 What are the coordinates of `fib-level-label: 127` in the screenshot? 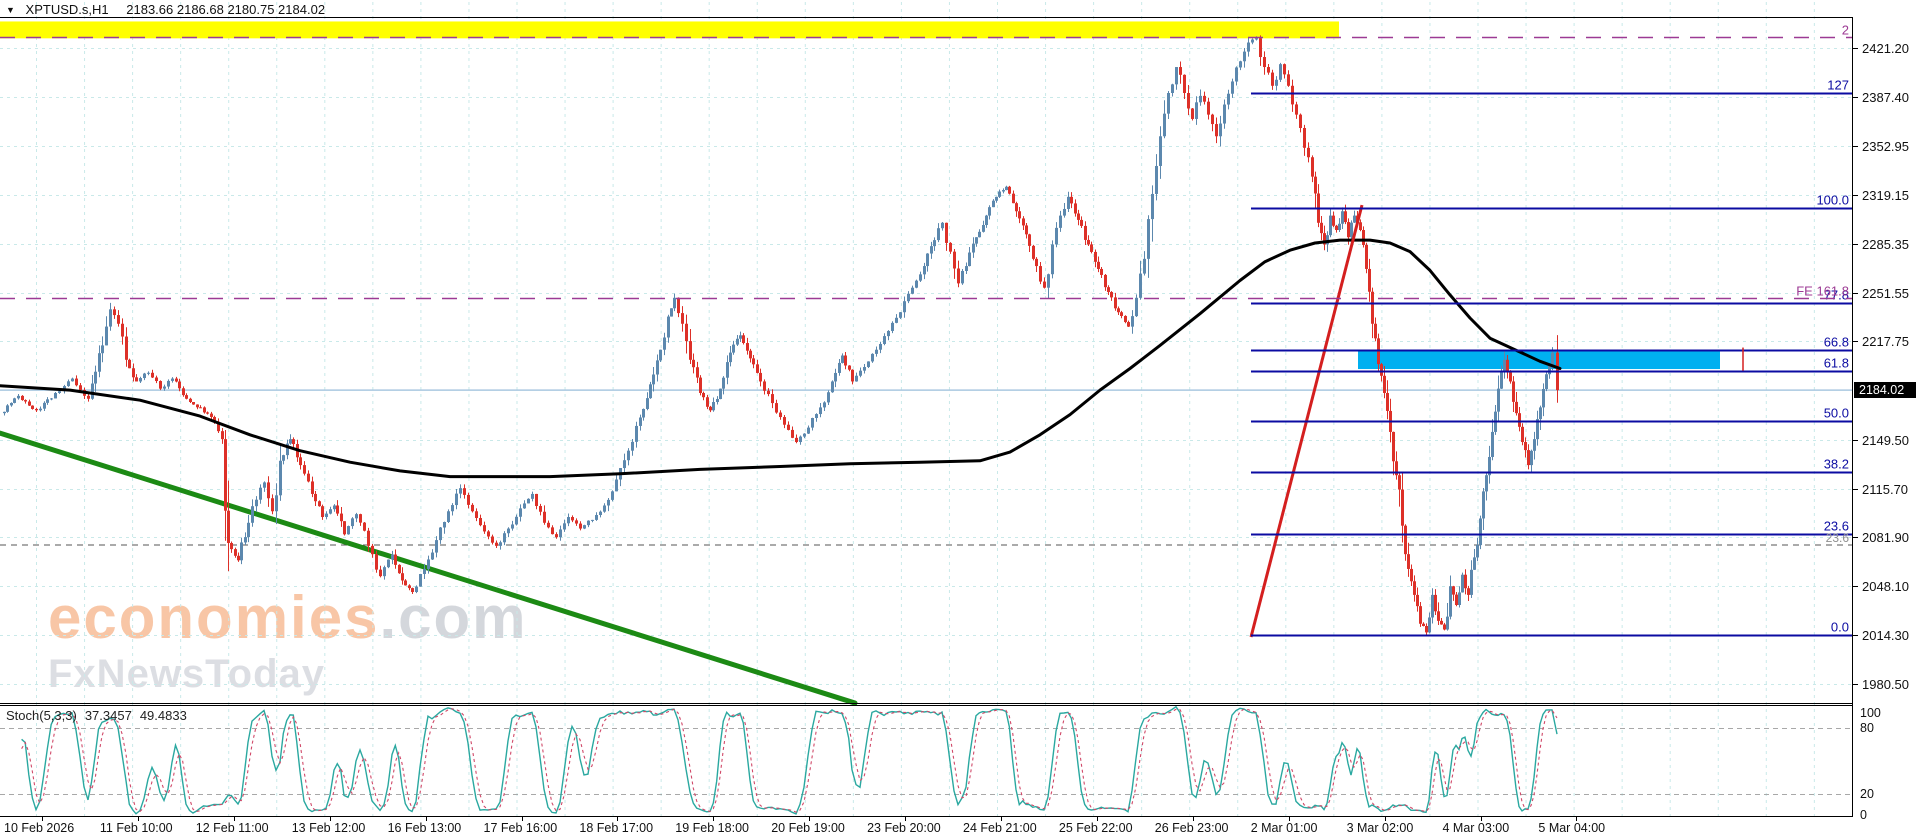 It's located at (1838, 85).